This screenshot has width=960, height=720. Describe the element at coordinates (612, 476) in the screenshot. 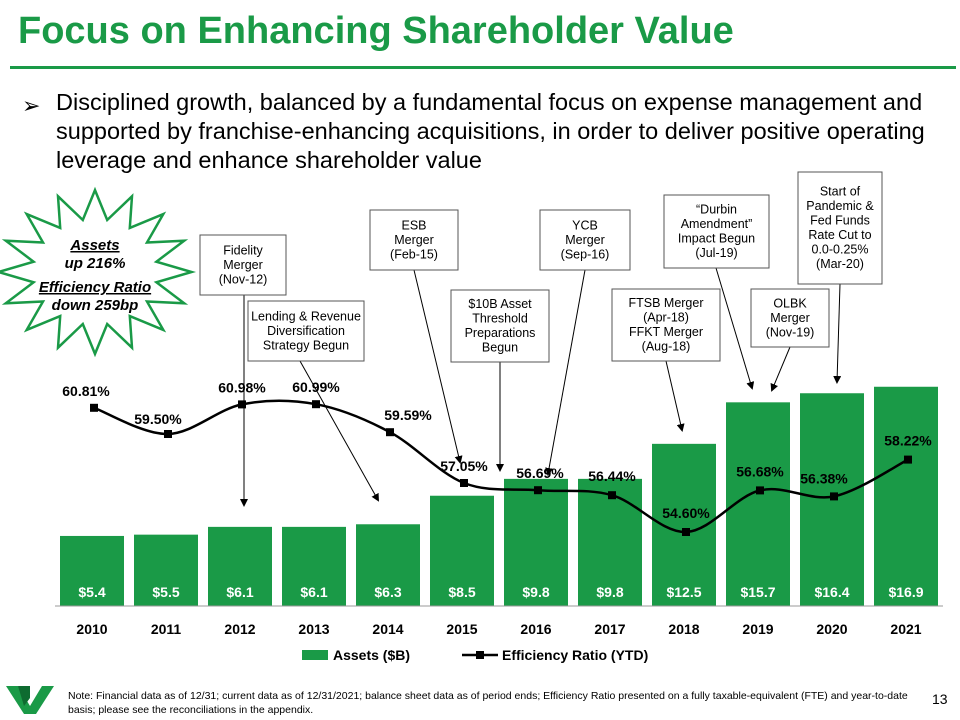

I see `efficiency-ratio-label: 56.44%` at that location.